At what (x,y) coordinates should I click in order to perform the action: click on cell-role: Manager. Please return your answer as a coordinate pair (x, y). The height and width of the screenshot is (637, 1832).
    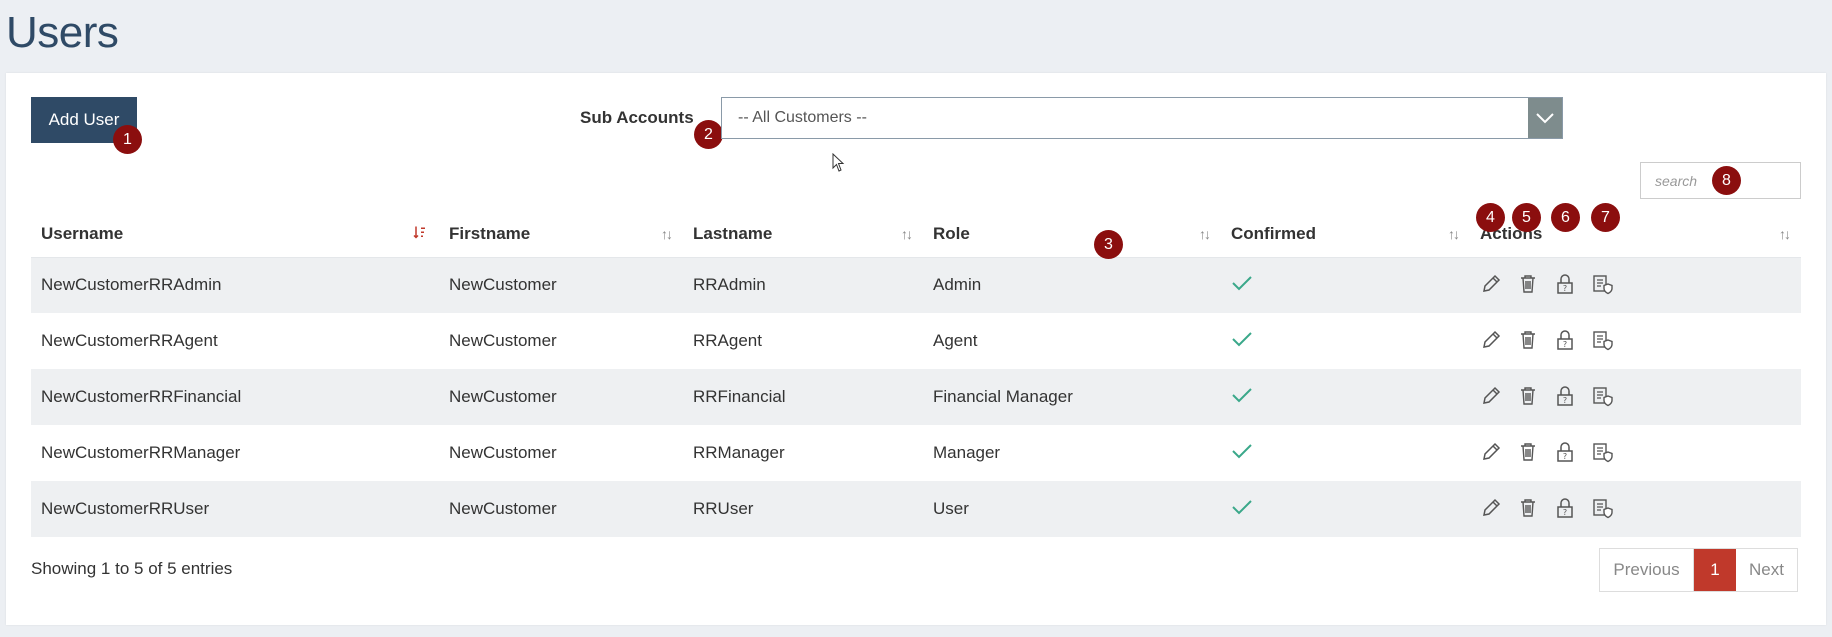
    Looking at the image, I should click on (967, 452).